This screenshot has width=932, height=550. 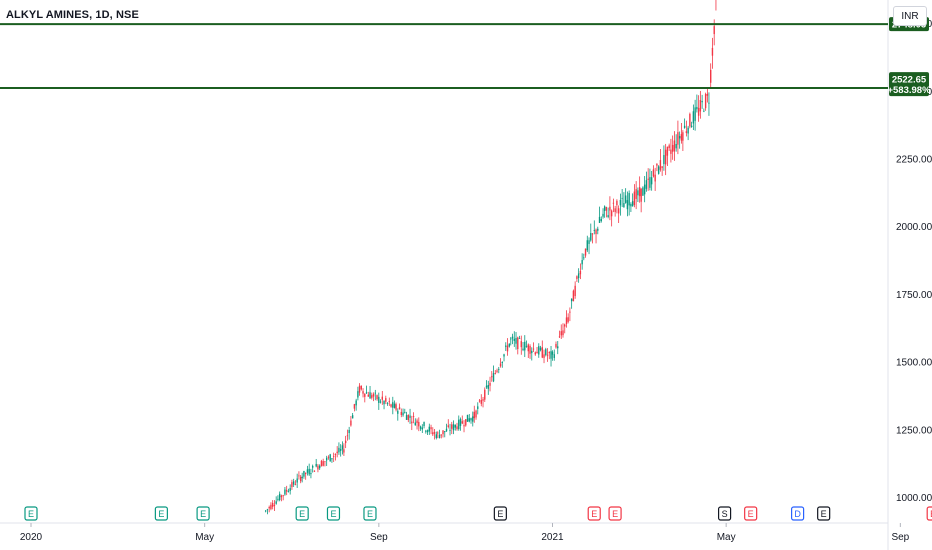 What do you see at coordinates (478, 513) in the screenshot?
I see `event-markers: EEEEEEEEESEDEEEEEEEEEEEDEEE` at bounding box center [478, 513].